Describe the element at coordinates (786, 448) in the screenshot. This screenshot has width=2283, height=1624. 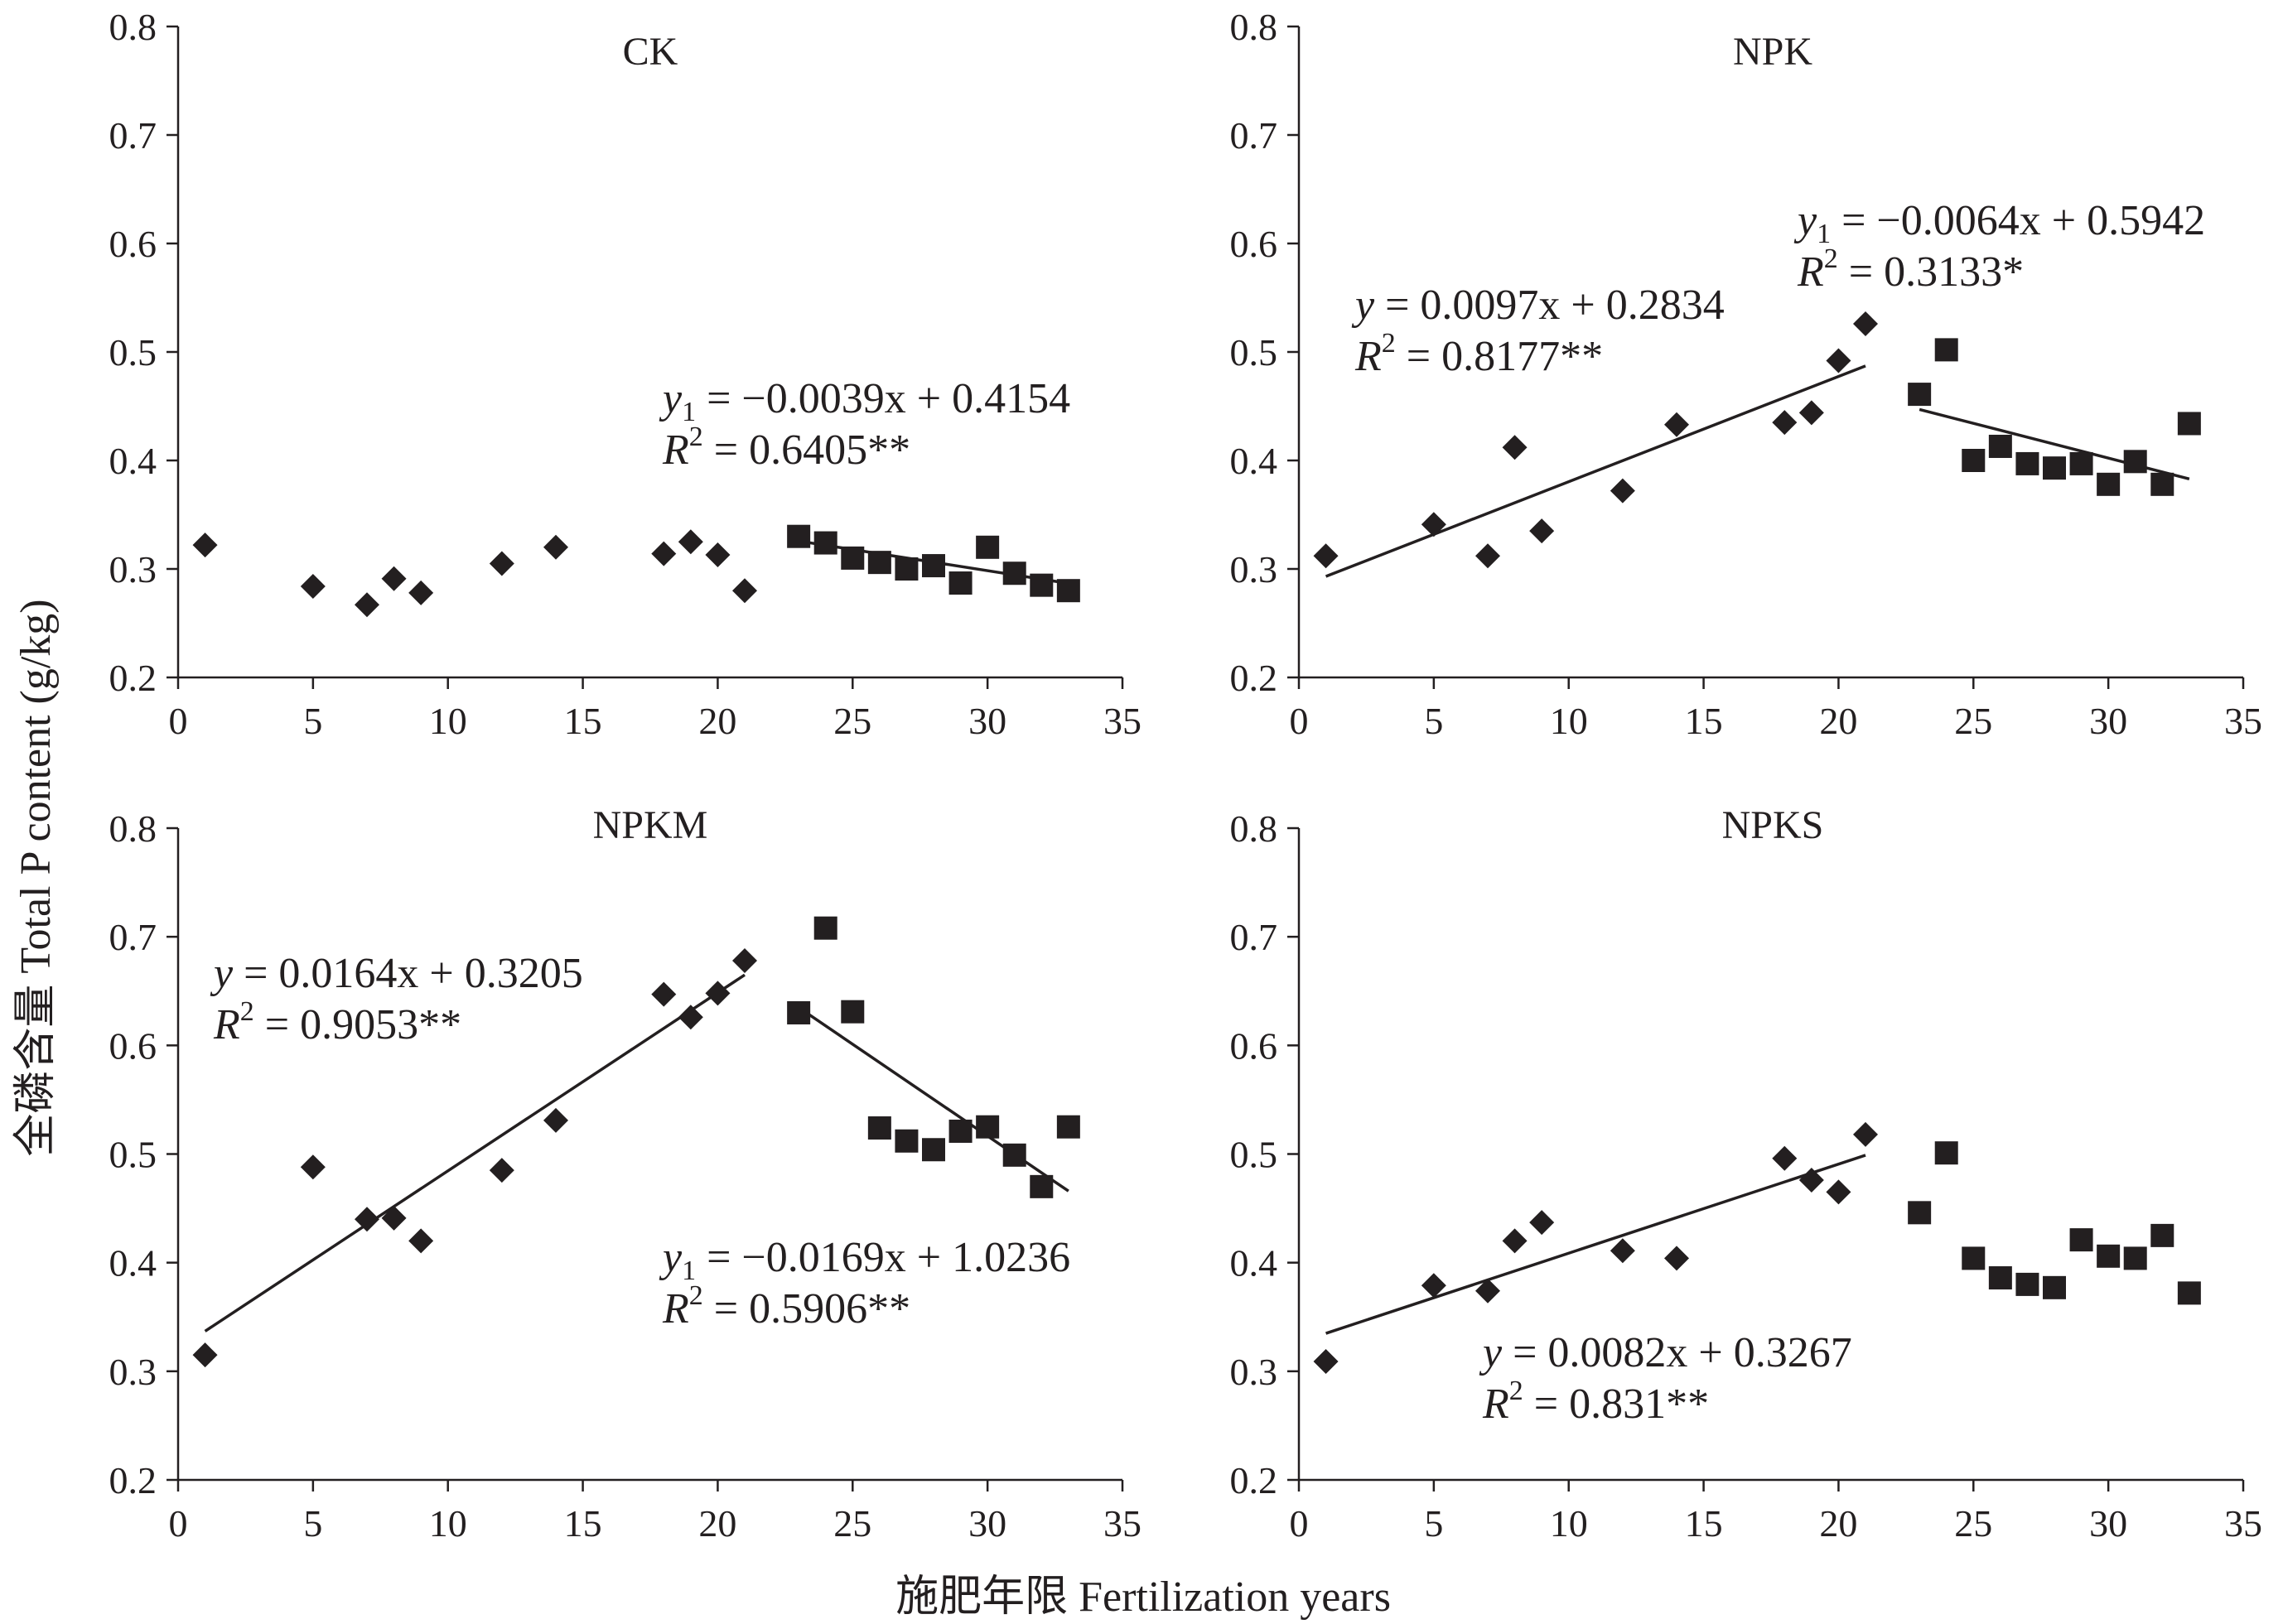
I see `r-squared-label: R2 = 0.6405**` at that location.